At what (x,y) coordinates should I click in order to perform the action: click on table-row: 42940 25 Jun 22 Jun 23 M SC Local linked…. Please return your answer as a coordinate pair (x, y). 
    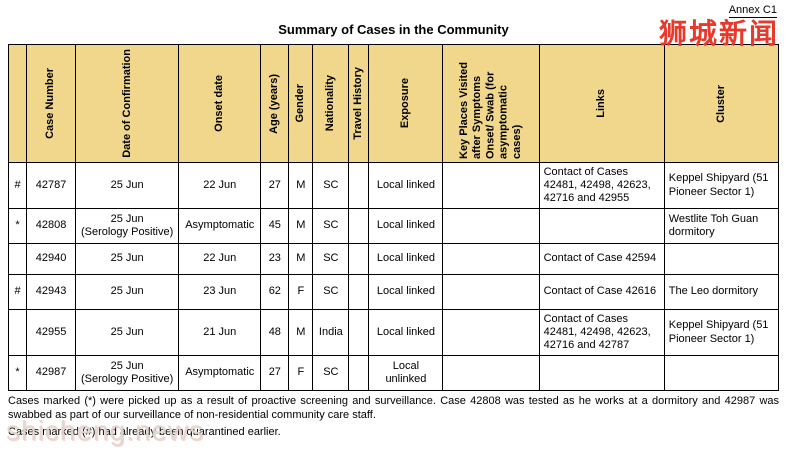
    Looking at the image, I should click on (393, 259).